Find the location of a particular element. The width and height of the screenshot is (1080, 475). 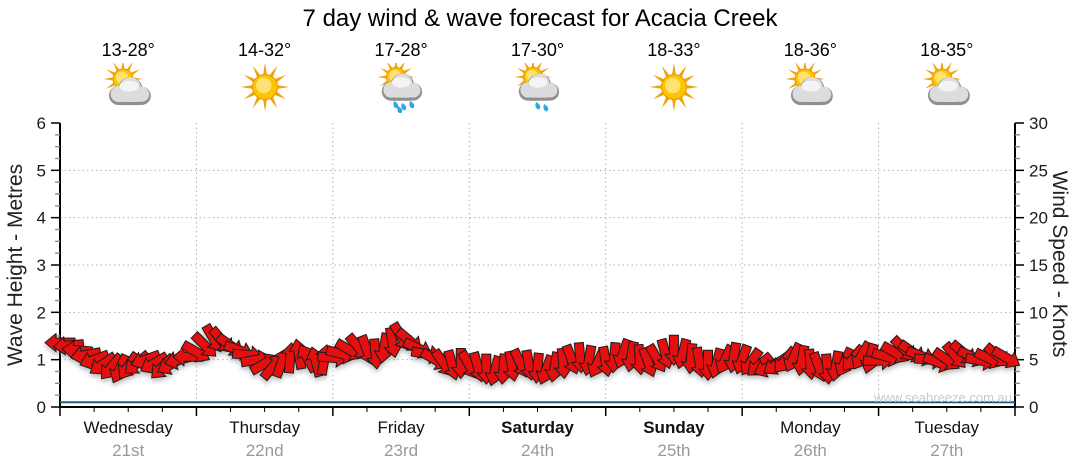

day-label: Thursday is located at coordinates (265, 427).